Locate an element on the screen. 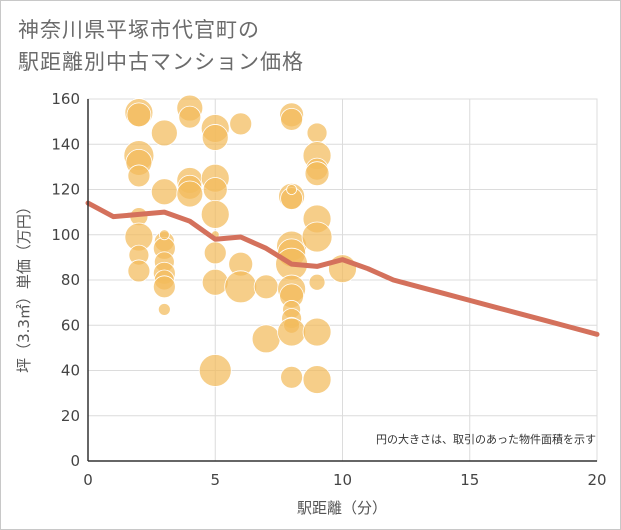  y-axis-label: 坪（3.3㎡）単価（万円） is located at coordinates (24, 286).